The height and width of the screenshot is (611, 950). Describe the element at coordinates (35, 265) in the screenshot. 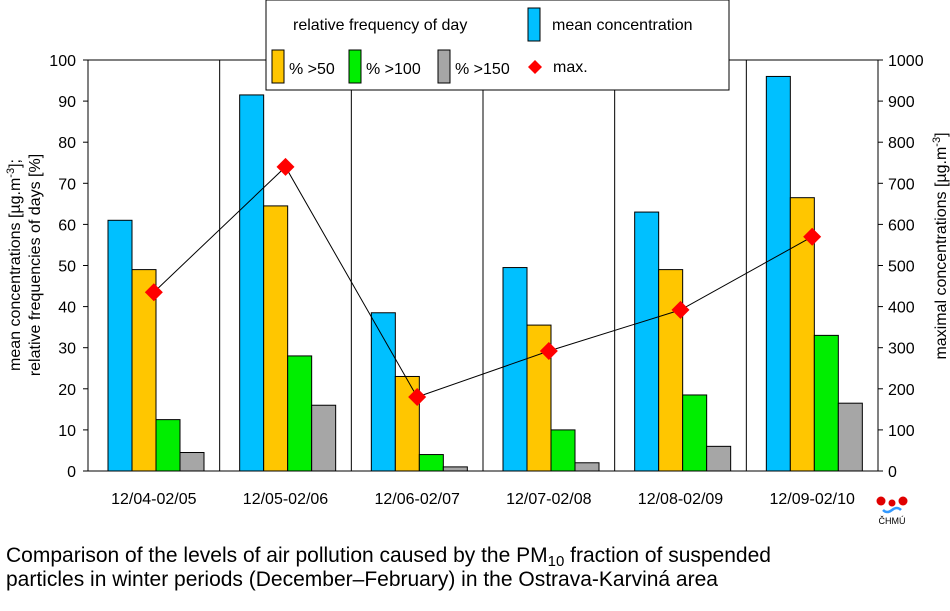

I see `y-left-axis-title-line2: relative frequencies of days [%]` at that location.